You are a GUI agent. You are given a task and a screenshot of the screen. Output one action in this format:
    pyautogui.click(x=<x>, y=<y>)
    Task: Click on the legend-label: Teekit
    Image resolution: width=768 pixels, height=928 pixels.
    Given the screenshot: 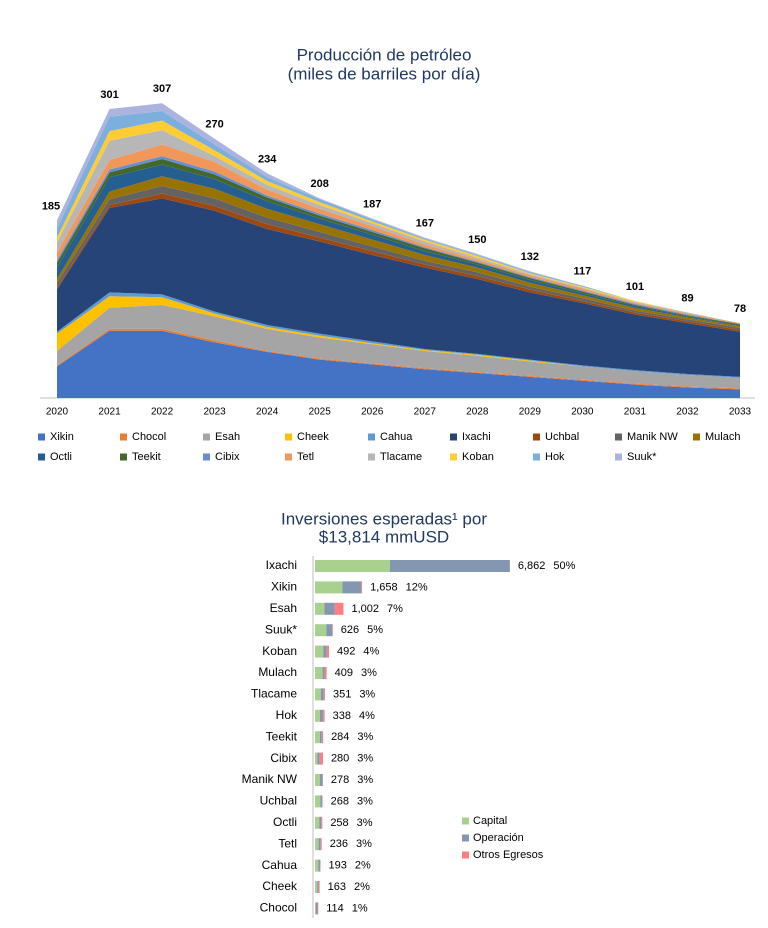 What is the action you would take?
    pyautogui.click(x=146, y=457)
    